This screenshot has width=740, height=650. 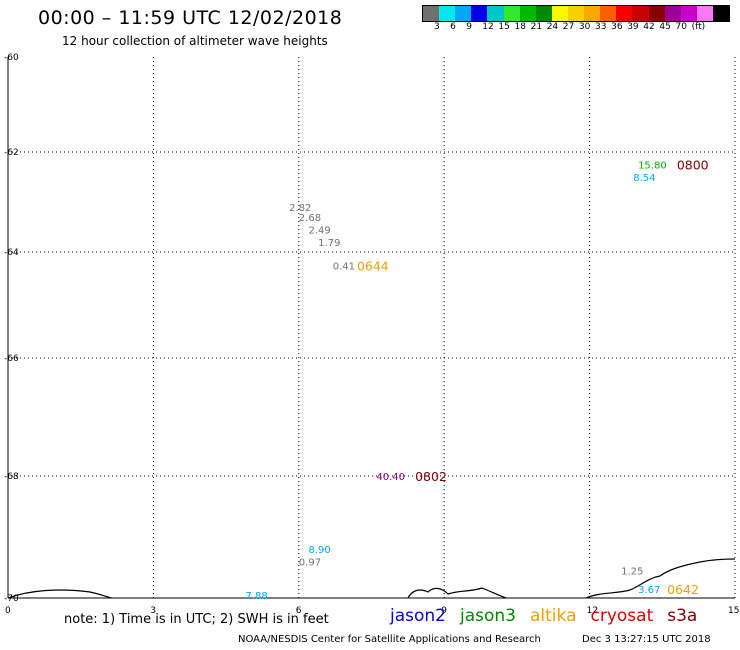 What do you see at coordinates (8, 611) in the screenshot?
I see `longitude-tick-label: 0` at bounding box center [8, 611].